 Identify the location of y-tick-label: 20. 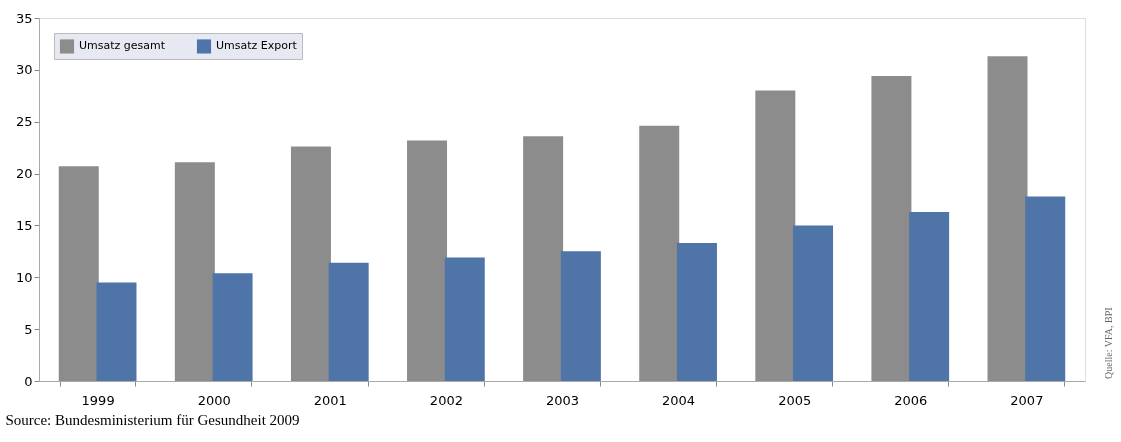
(24, 174).